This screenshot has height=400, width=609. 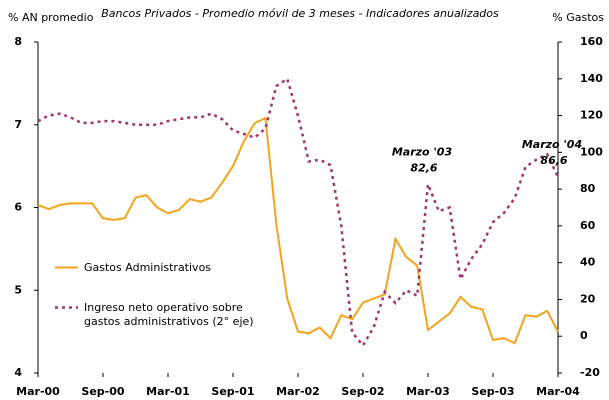 What do you see at coordinates (590, 372) in the screenshot?
I see `y2-tick-label: -20` at bounding box center [590, 372].